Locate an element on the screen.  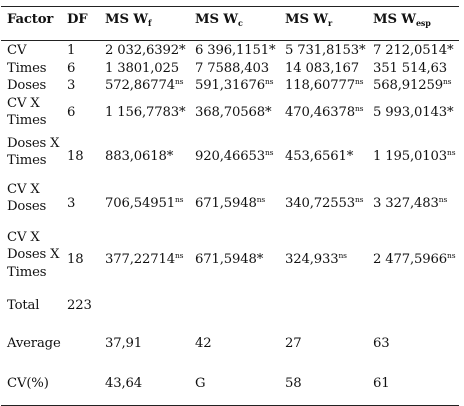
cell-ms-wc: 671,5948ns is located at coordinates (234, 203).